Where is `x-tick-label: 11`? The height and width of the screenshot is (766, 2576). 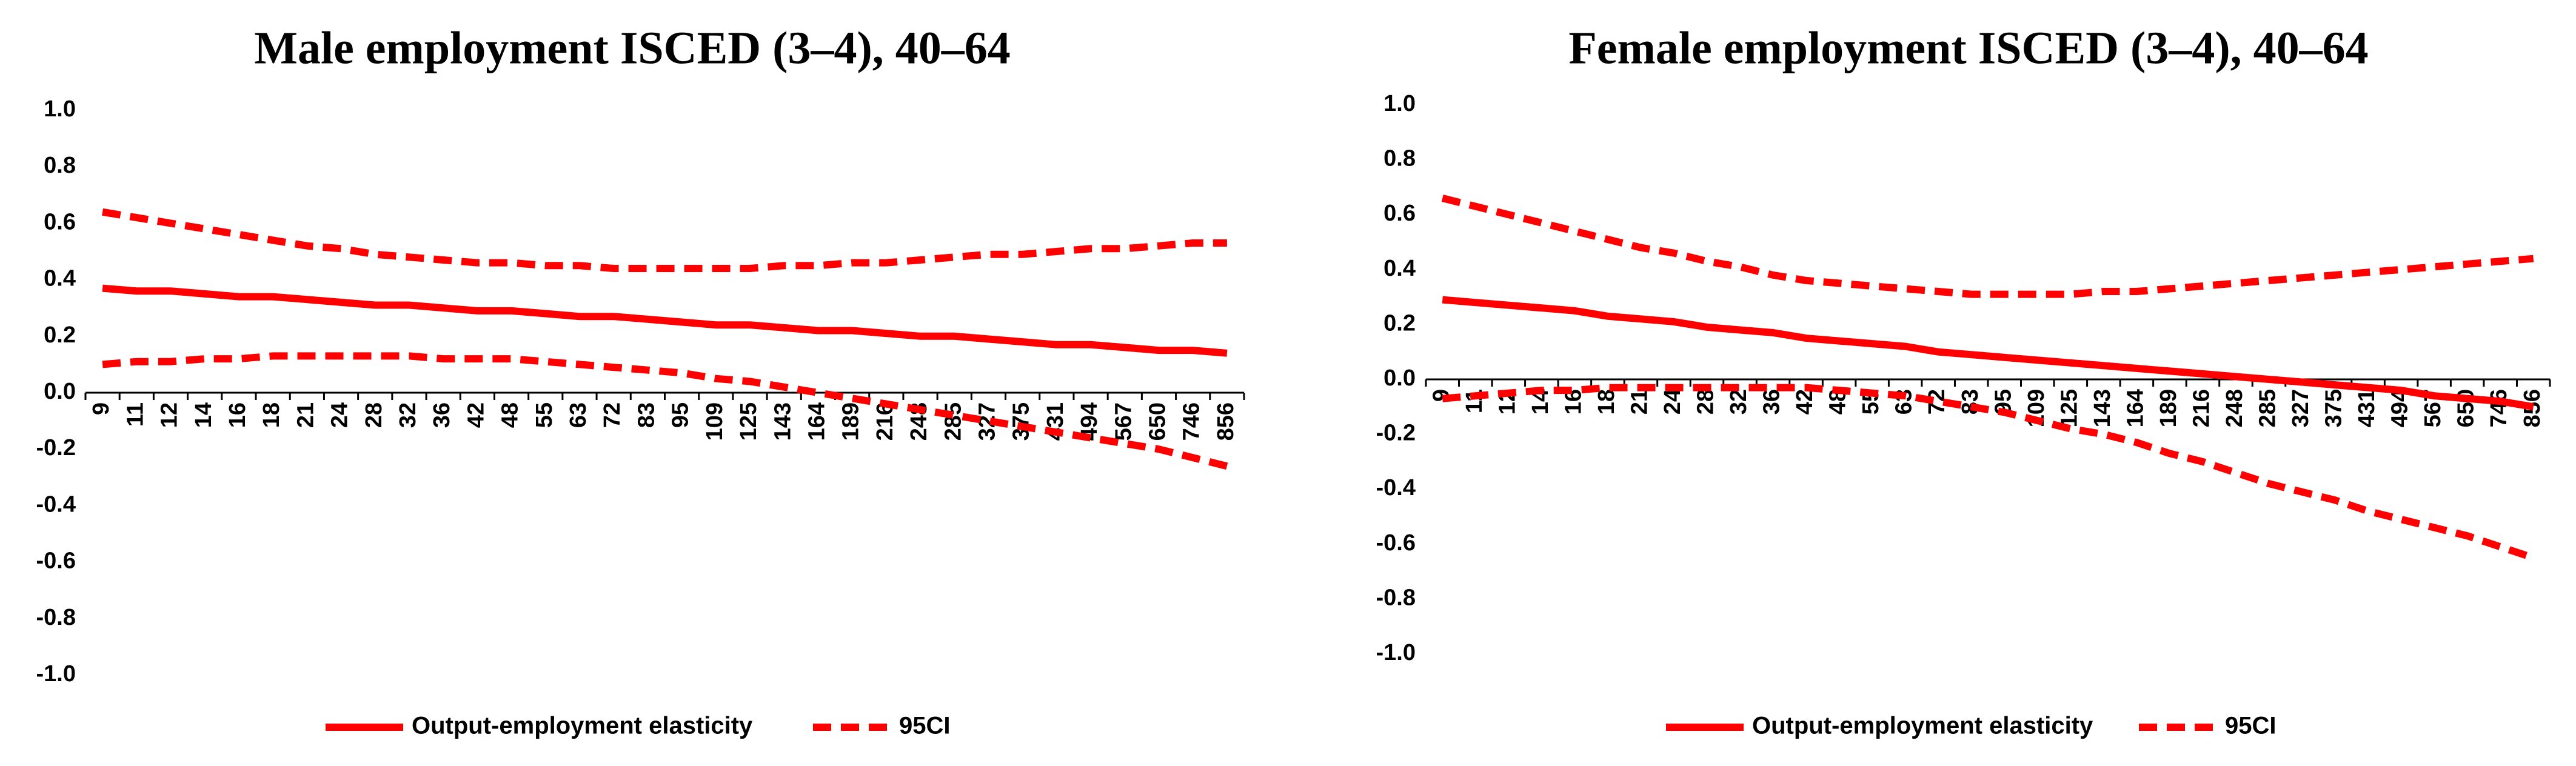 x-tick-label: 11 is located at coordinates (135, 414).